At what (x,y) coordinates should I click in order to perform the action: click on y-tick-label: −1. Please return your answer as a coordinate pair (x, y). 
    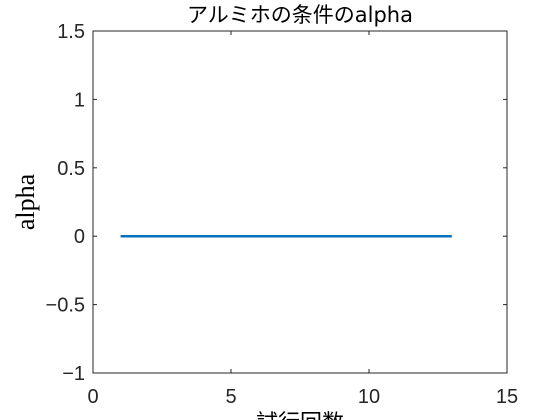
    Looking at the image, I should click on (73, 374).